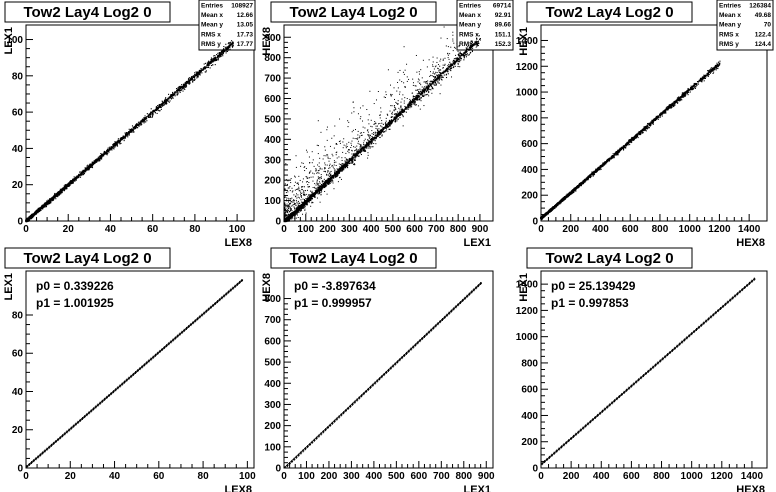 The image size is (776, 492). What do you see at coordinates (470, 15) in the screenshot?
I see `stats-label: Mean x` at bounding box center [470, 15].